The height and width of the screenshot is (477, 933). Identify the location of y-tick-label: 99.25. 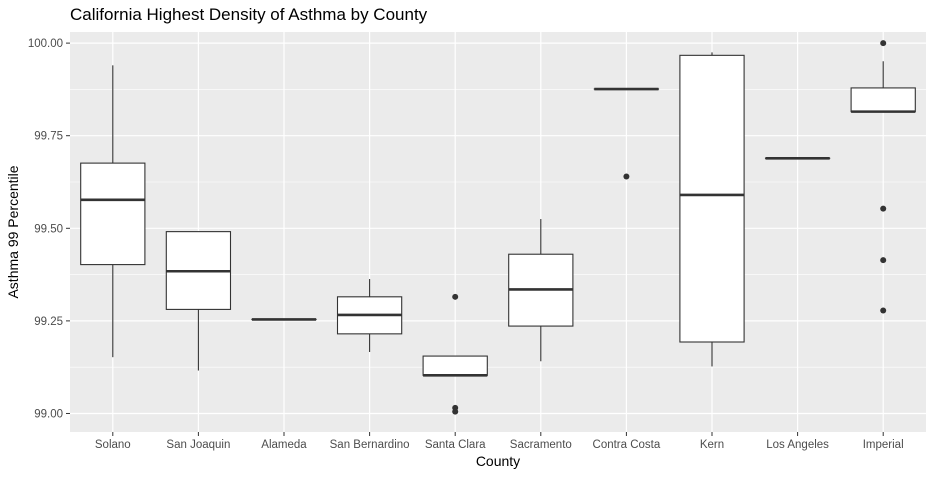
(48, 322).